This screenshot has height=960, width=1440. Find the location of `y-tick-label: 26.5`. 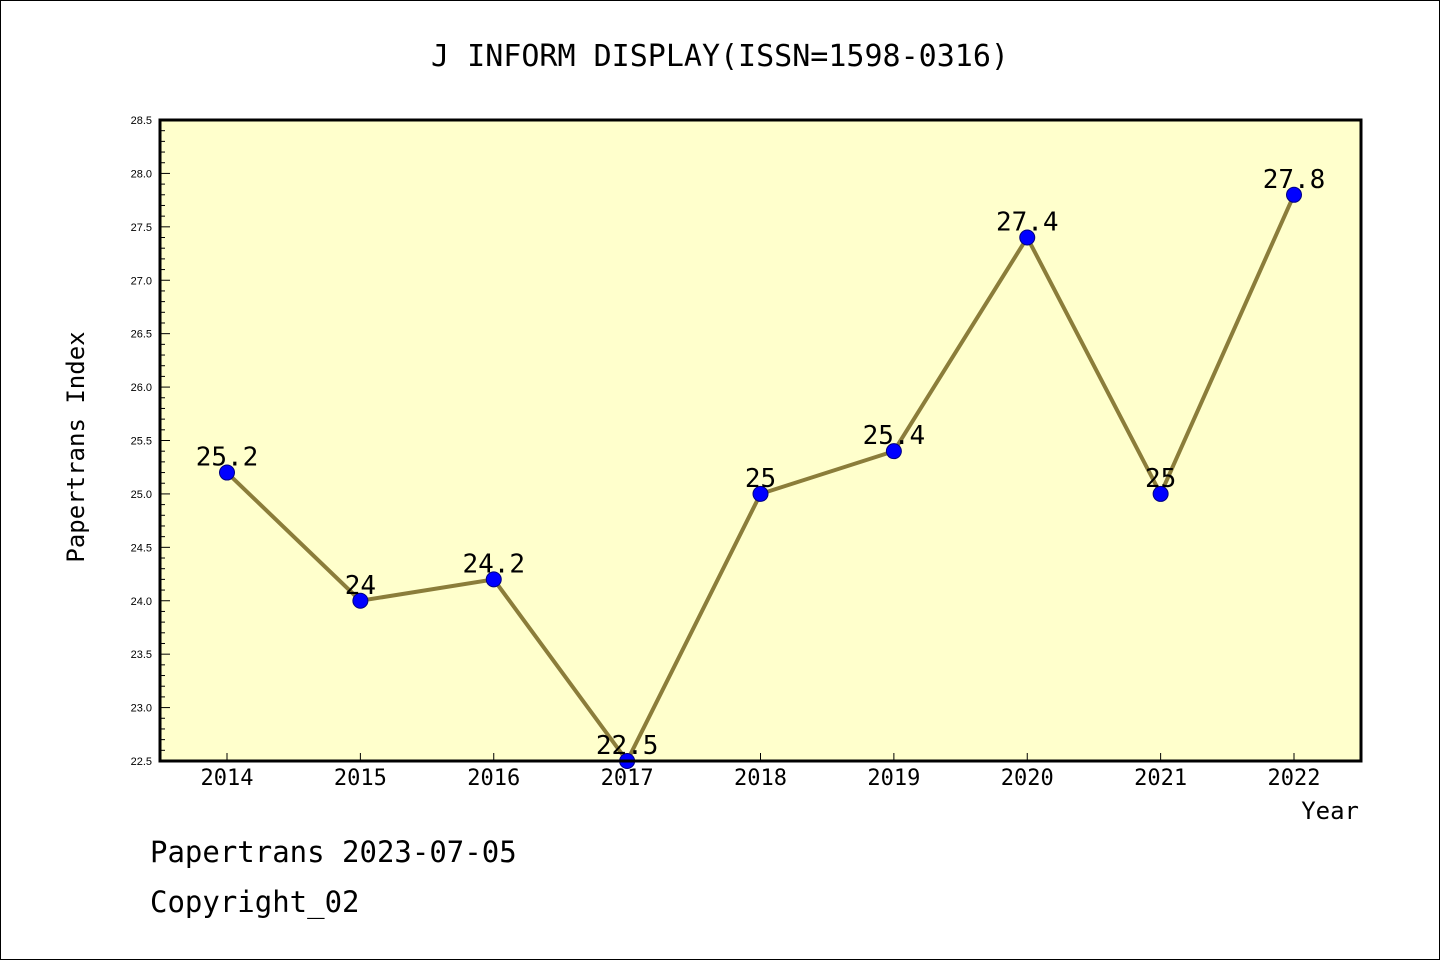

y-tick-label: 26.5 is located at coordinates (141, 335).